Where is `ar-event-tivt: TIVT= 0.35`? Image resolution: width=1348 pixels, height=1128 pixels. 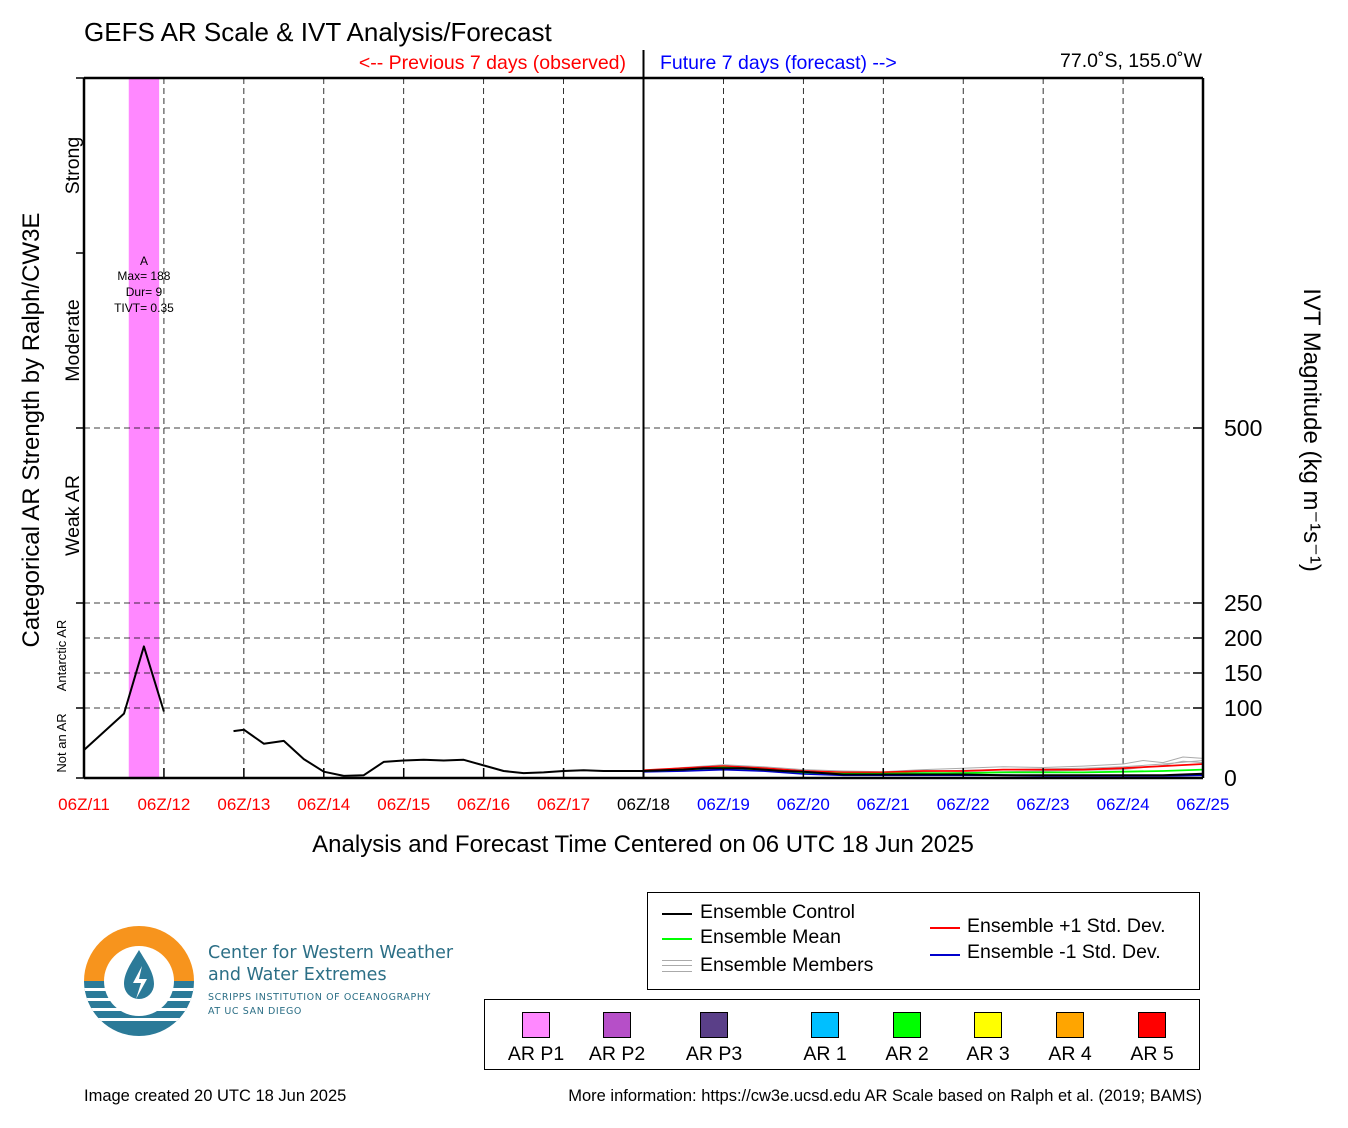 ar-event-tivt: TIVT= 0.35 is located at coordinates (144, 308).